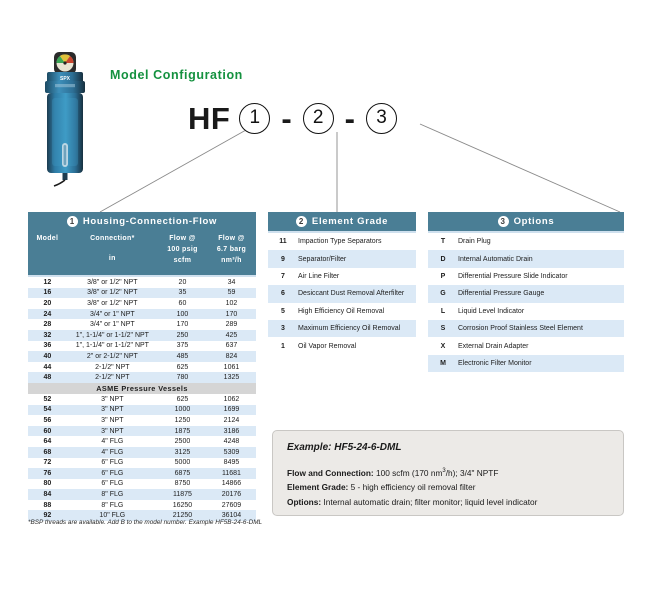  Describe the element at coordinates (474, 242) in the screenshot. I see `cell-label: Drain Plug` at that location.